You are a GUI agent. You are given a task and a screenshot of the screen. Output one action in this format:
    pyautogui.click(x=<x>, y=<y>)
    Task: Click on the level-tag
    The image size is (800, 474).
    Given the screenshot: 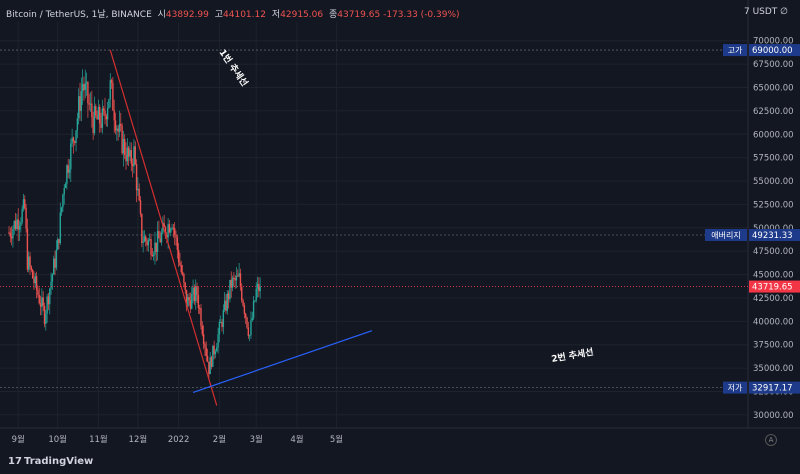 What is the action you would take?
    pyautogui.click(x=735, y=387)
    